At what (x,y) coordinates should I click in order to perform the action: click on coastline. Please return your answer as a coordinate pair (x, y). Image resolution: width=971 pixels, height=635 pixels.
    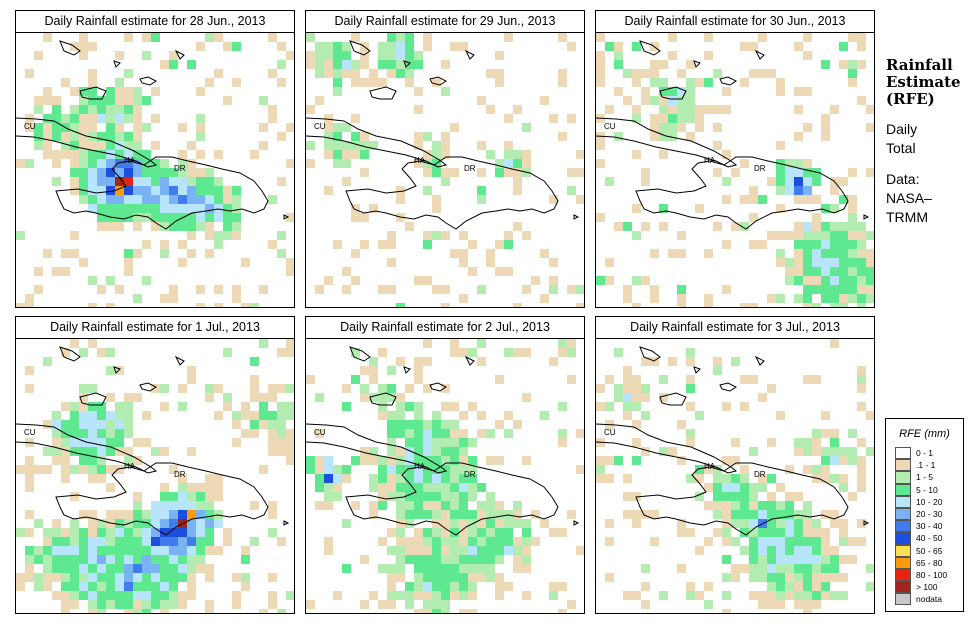
    Looking at the image, I should click on (452, 193).